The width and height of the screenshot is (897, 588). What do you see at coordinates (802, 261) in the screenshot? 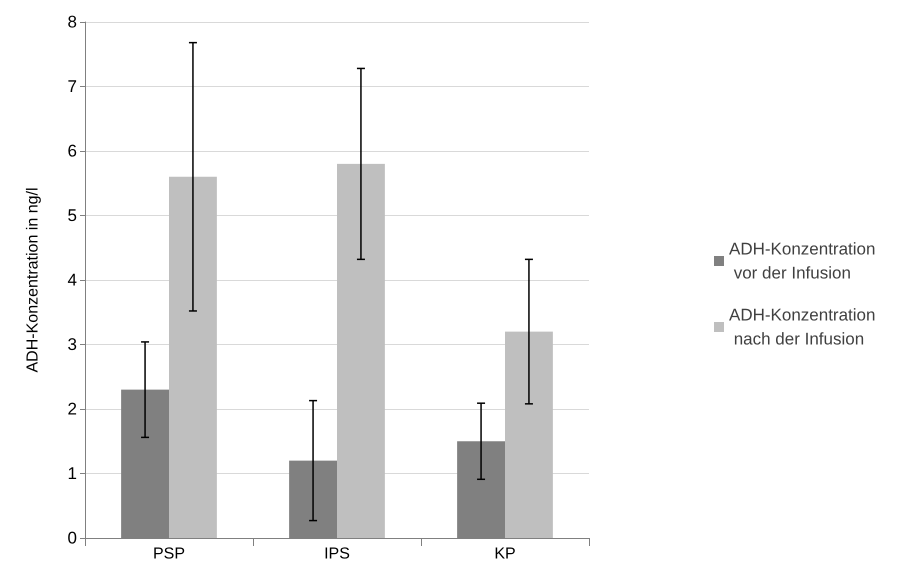
I see `legend-label: ADH-Konzentration vor der Infusion` at bounding box center [802, 261].